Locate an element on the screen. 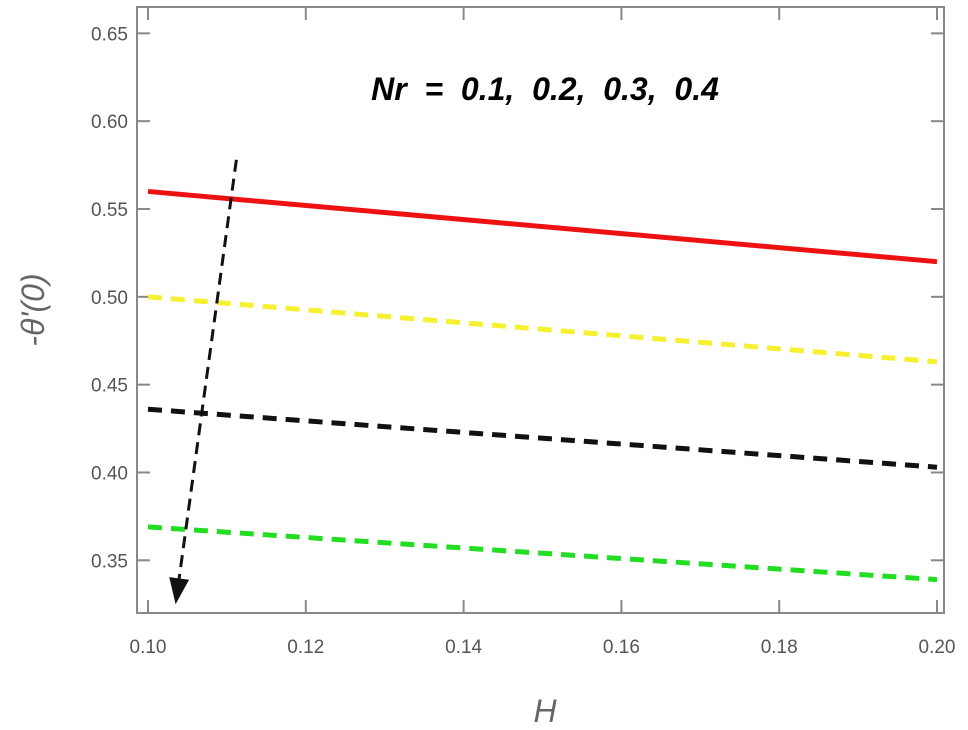 This screenshot has width=968, height=730. y-tick-label: 0.35 is located at coordinates (109, 561).